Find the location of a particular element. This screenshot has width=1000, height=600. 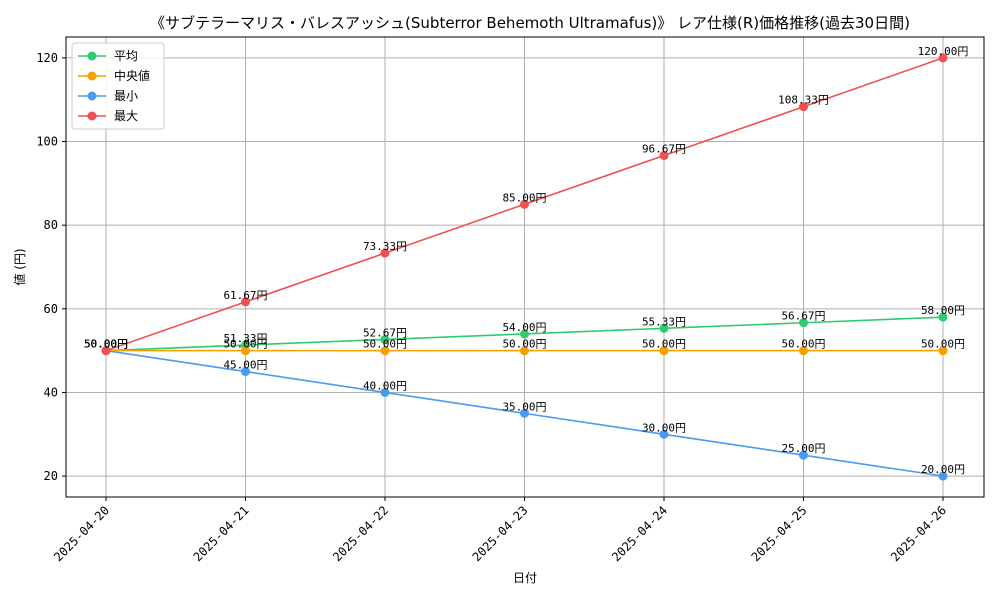

x-tick-label: 2025-04-25 is located at coordinates (779, 533).